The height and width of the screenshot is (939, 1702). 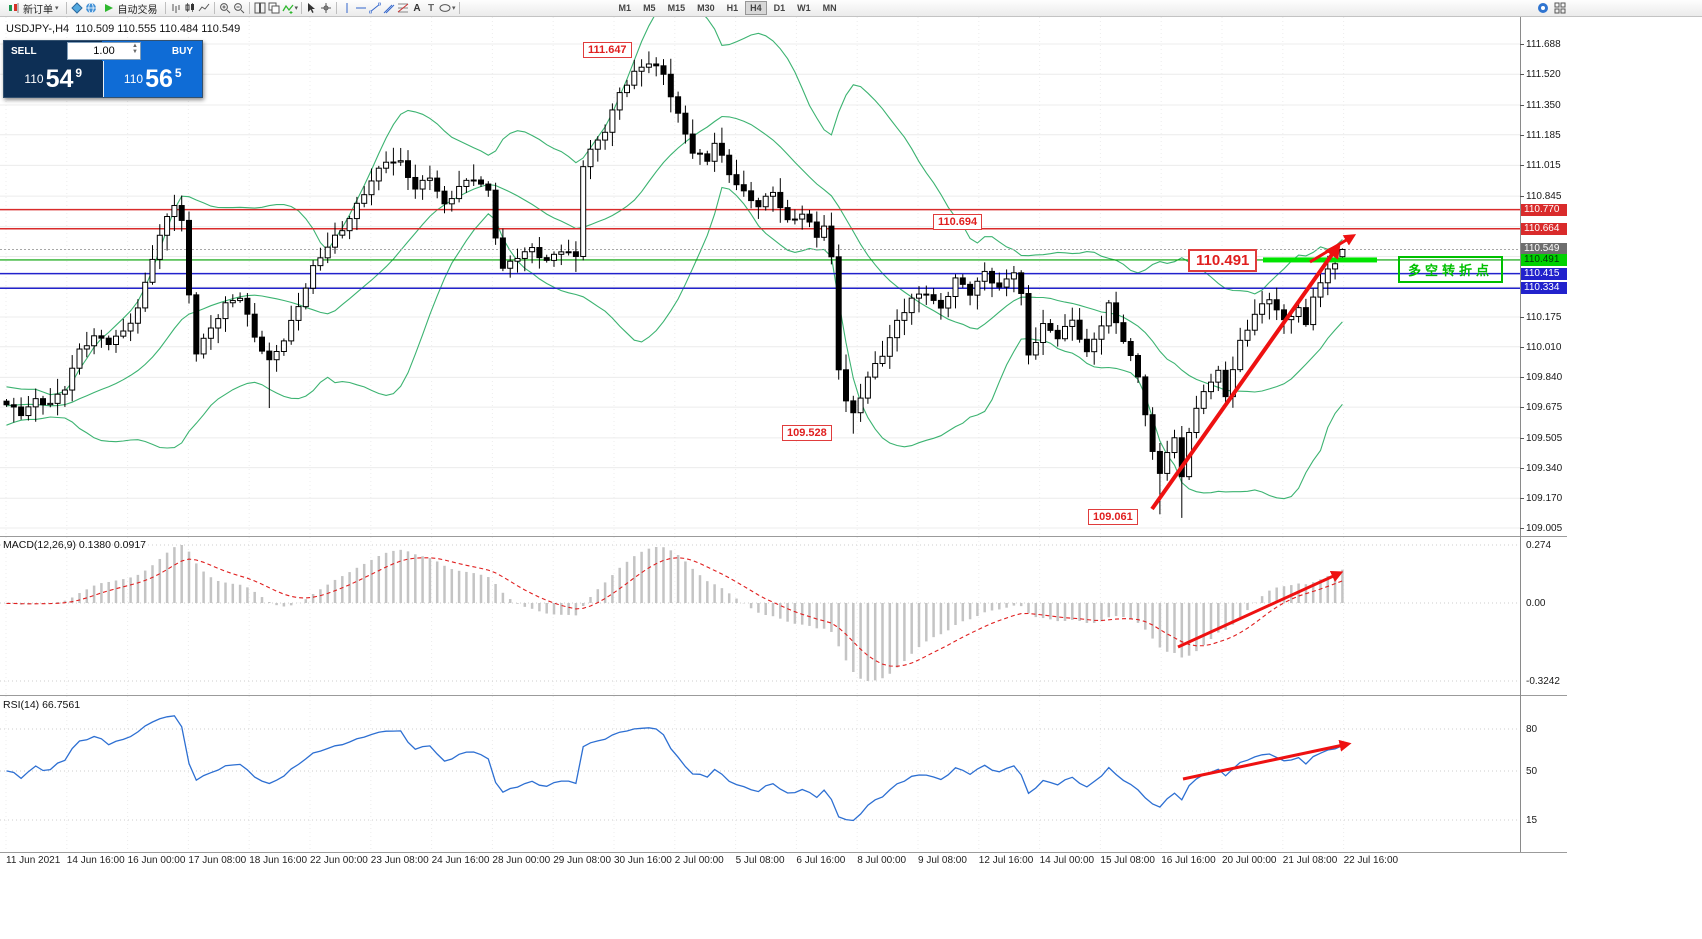 What do you see at coordinates (706, 8) in the screenshot?
I see `timeframe-button-M30: M30` at bounding box center [706, 8].